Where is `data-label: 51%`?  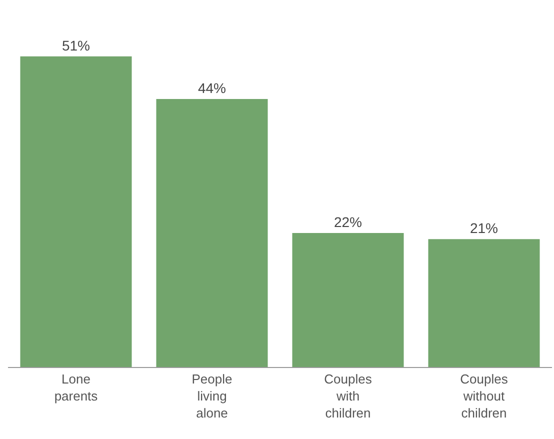
data-label: 51% is located at coordinates (76, 45).